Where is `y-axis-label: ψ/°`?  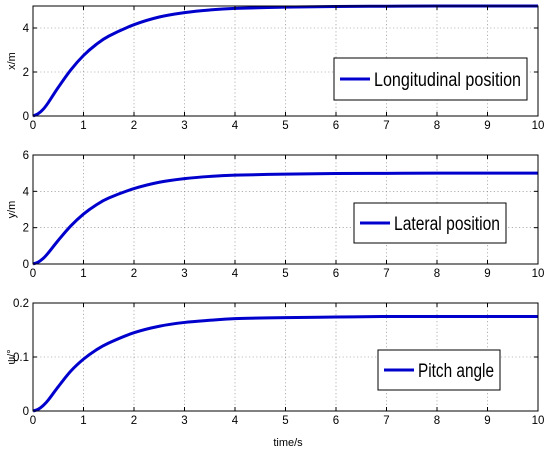
y-axis-label: ψ/° is located at coordinates (12, 356).